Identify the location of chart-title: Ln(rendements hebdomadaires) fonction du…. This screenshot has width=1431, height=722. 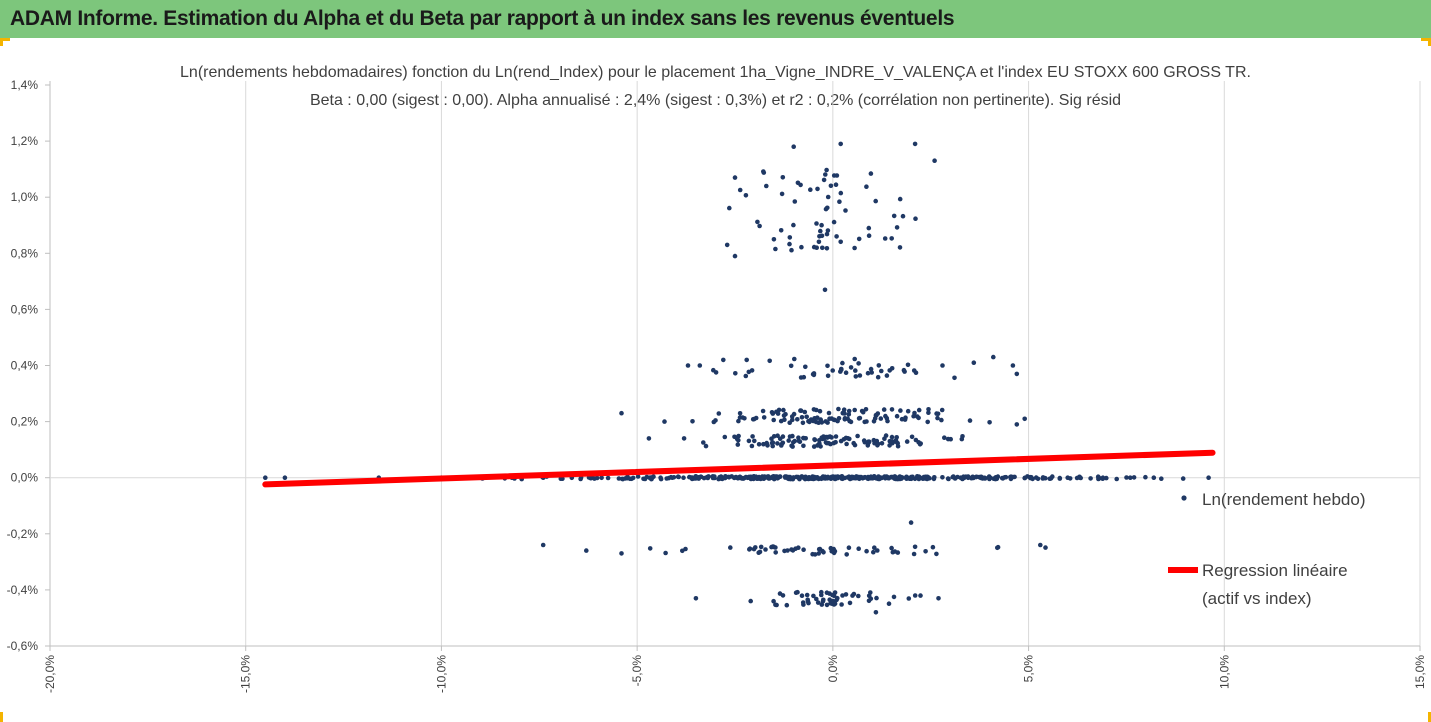
(715, 72).